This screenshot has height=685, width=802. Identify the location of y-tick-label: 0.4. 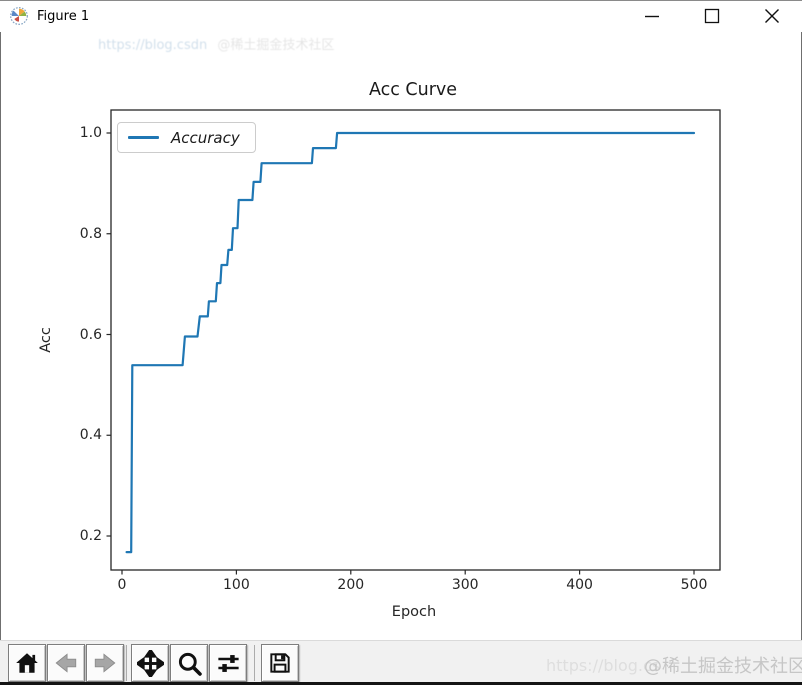
(90, 435).